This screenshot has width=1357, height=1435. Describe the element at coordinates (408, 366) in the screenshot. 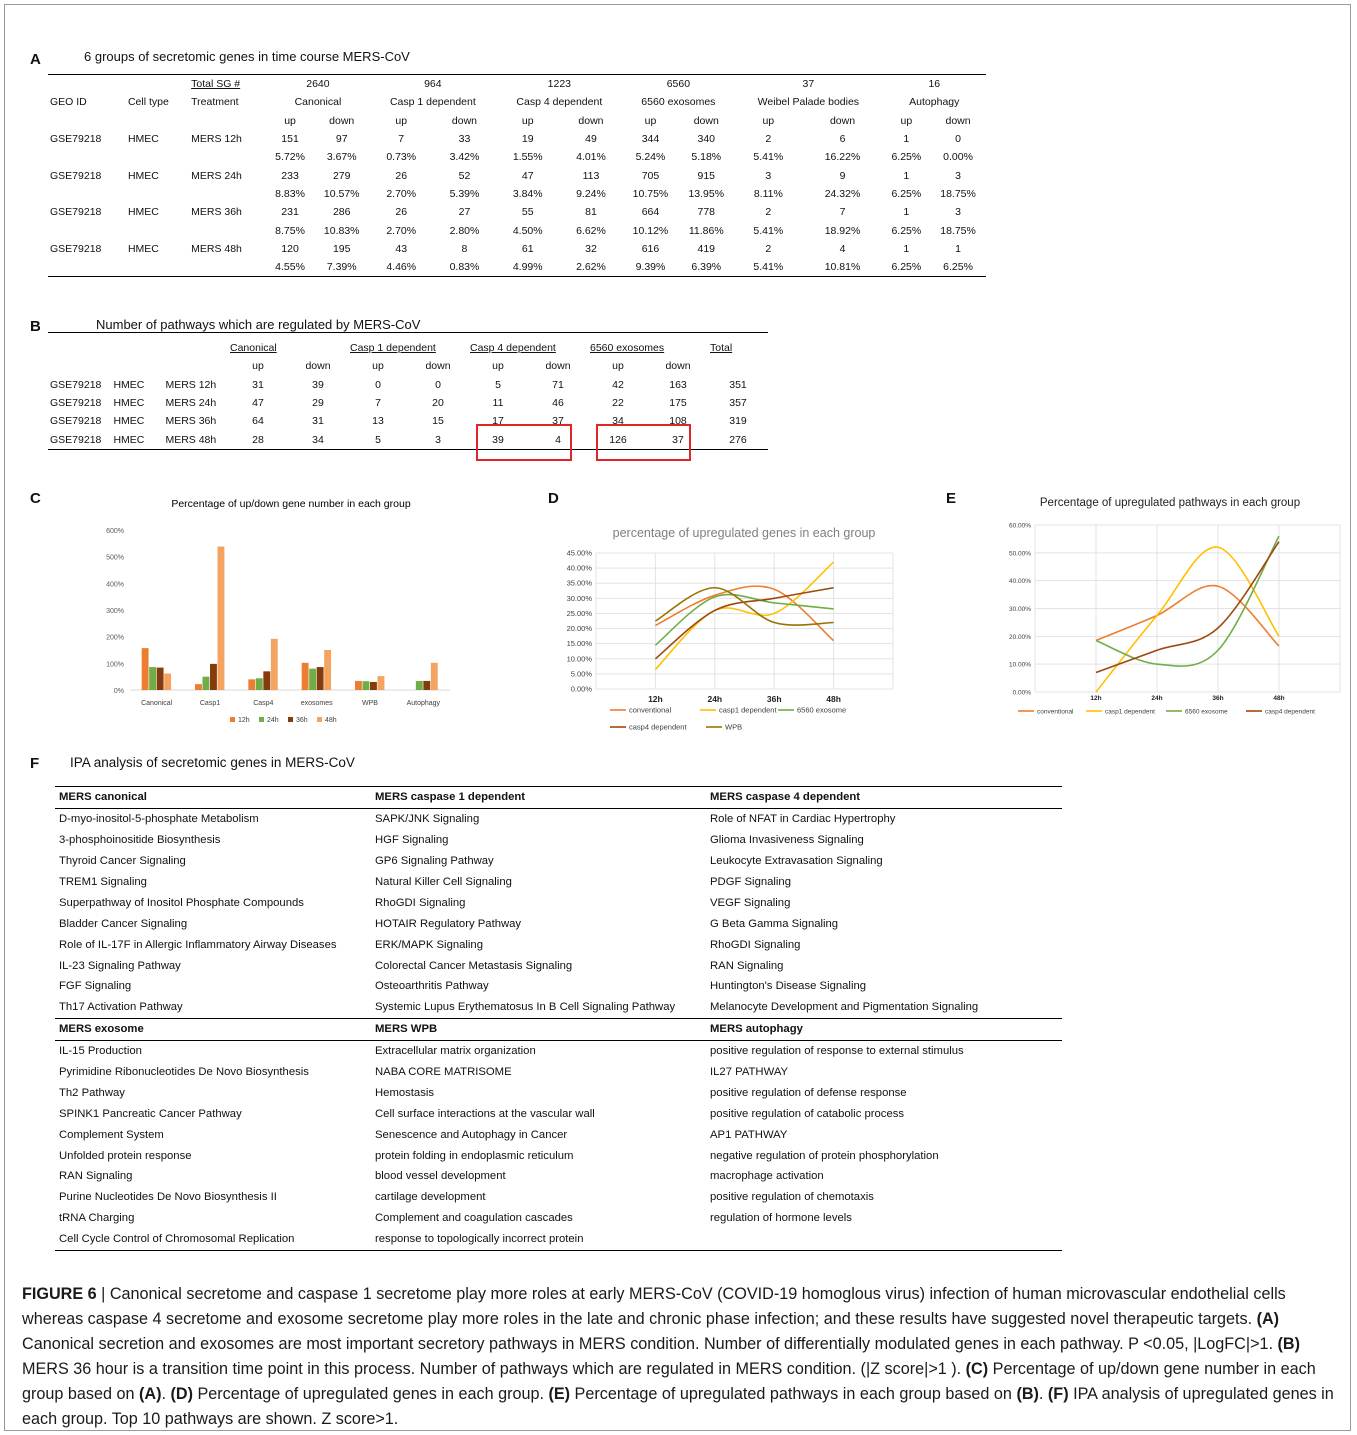

I see `table-b-updown-row: up down up down up down up down` at that location.